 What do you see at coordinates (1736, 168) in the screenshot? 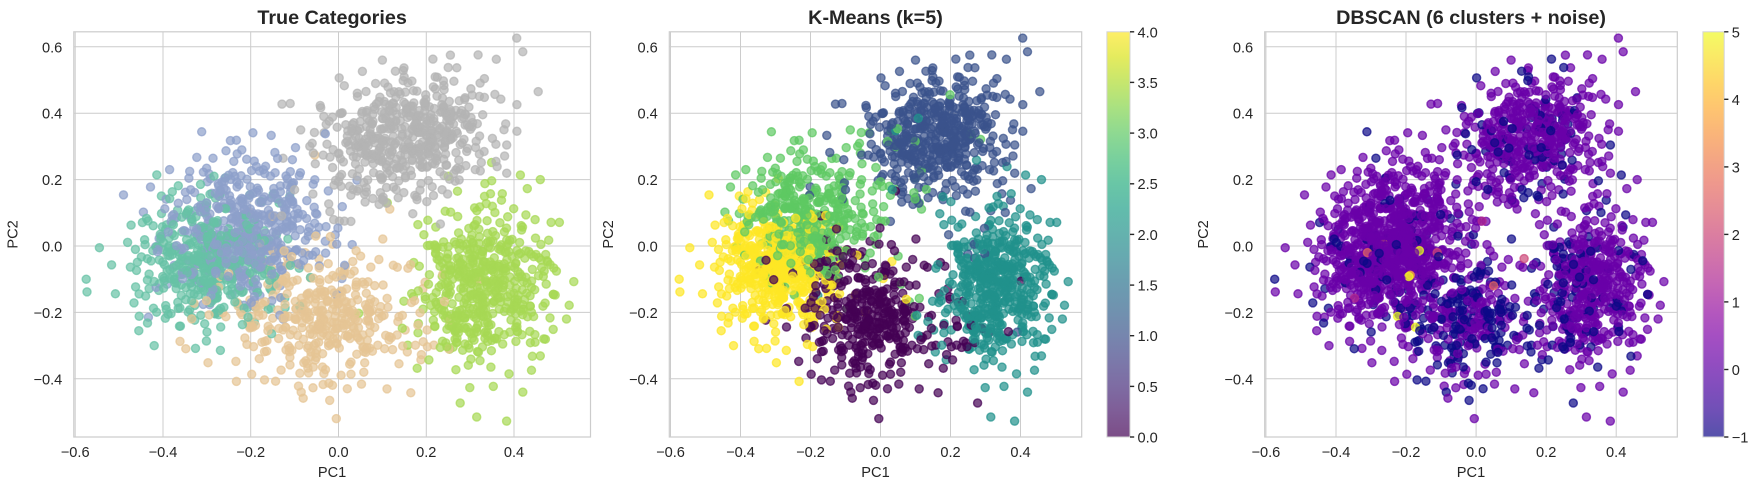
I see `svg-text: 3` at bounding box center [1736, 168].